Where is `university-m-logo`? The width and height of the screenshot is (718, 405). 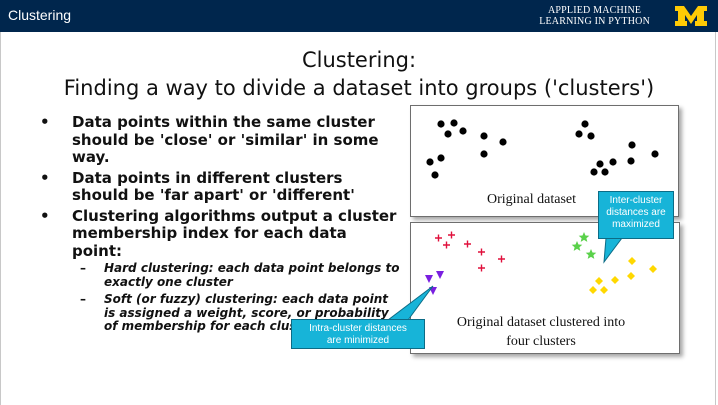
university-m-logo is located at coordinates (691, 16).